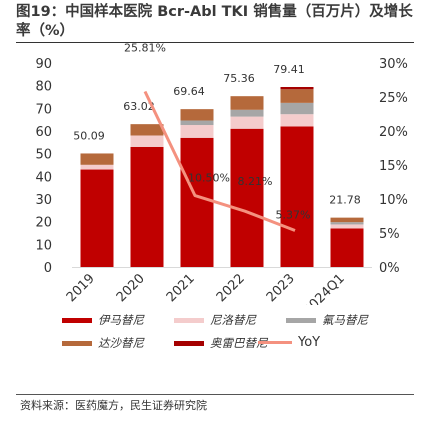  What do you see at coordinates (293, 214) in the screenshot?
I see `yoy-data-label: 5.37%` at bounding box center [293, 214].